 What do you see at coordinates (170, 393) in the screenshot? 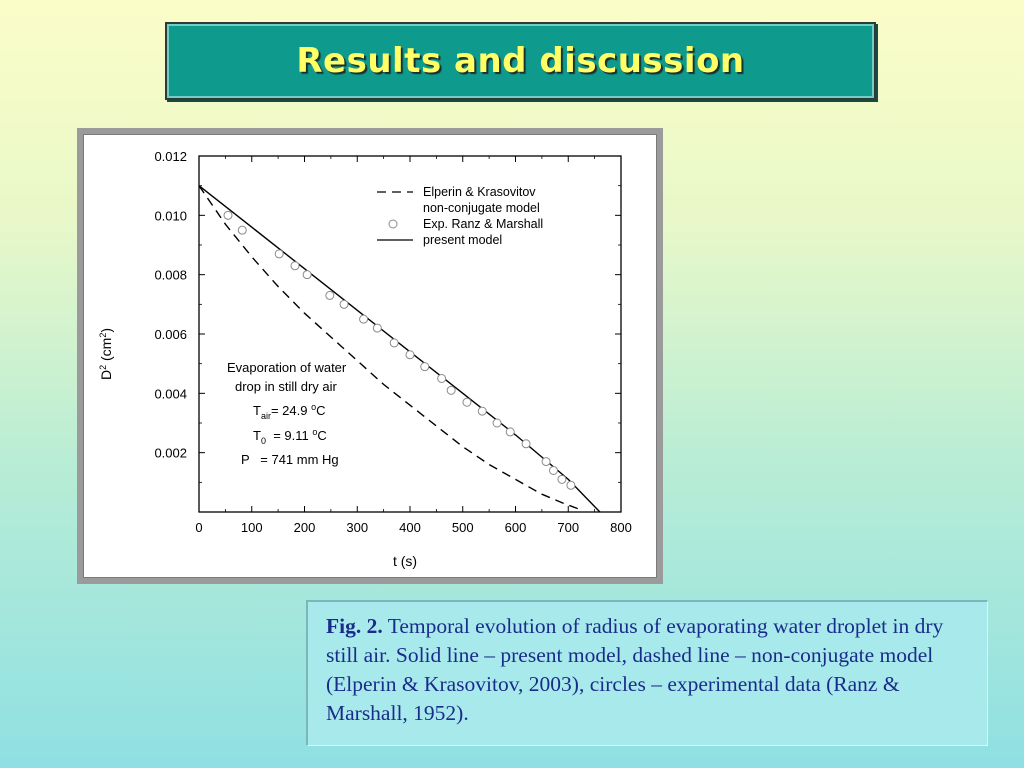
I see `y-tick-label: 0.004` at bounding box center [170, 393].